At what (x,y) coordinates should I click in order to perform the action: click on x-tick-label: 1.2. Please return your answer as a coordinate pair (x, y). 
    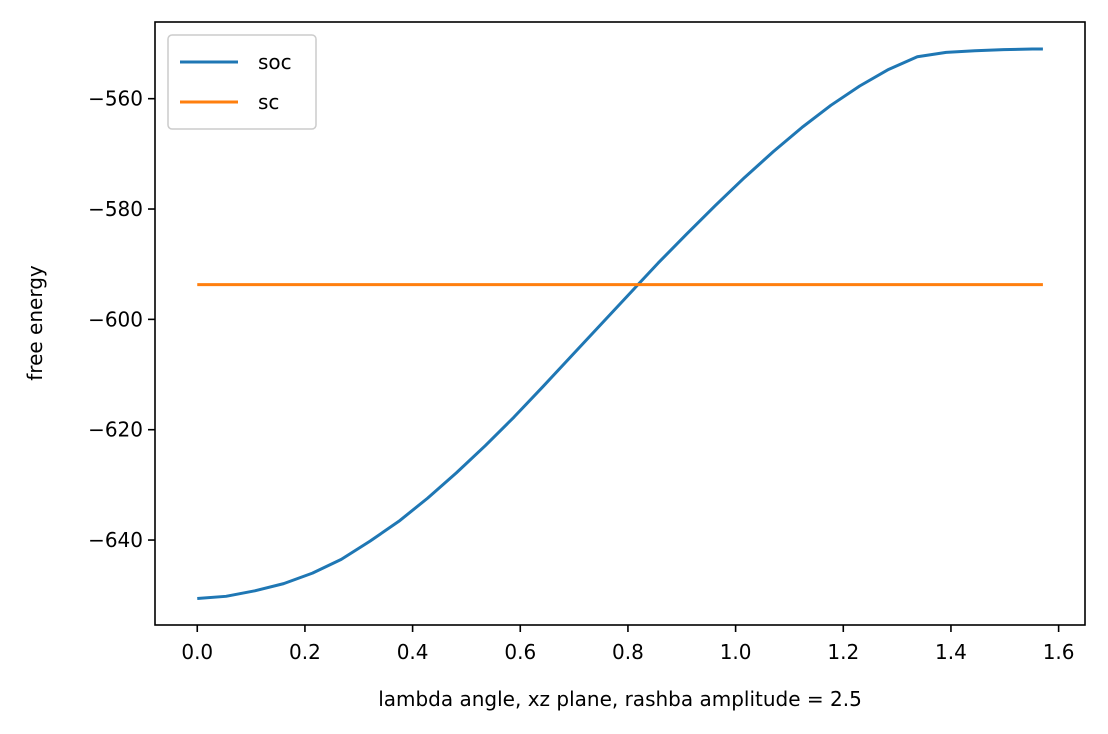
    Looking at the image, I should click on (843, 652).